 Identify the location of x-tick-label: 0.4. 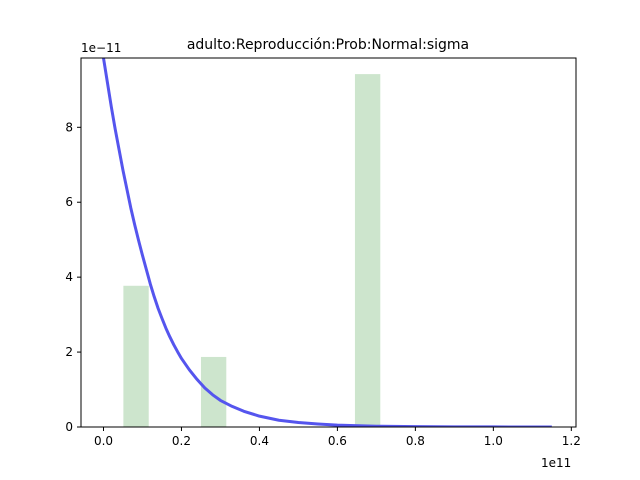
(259, 441).